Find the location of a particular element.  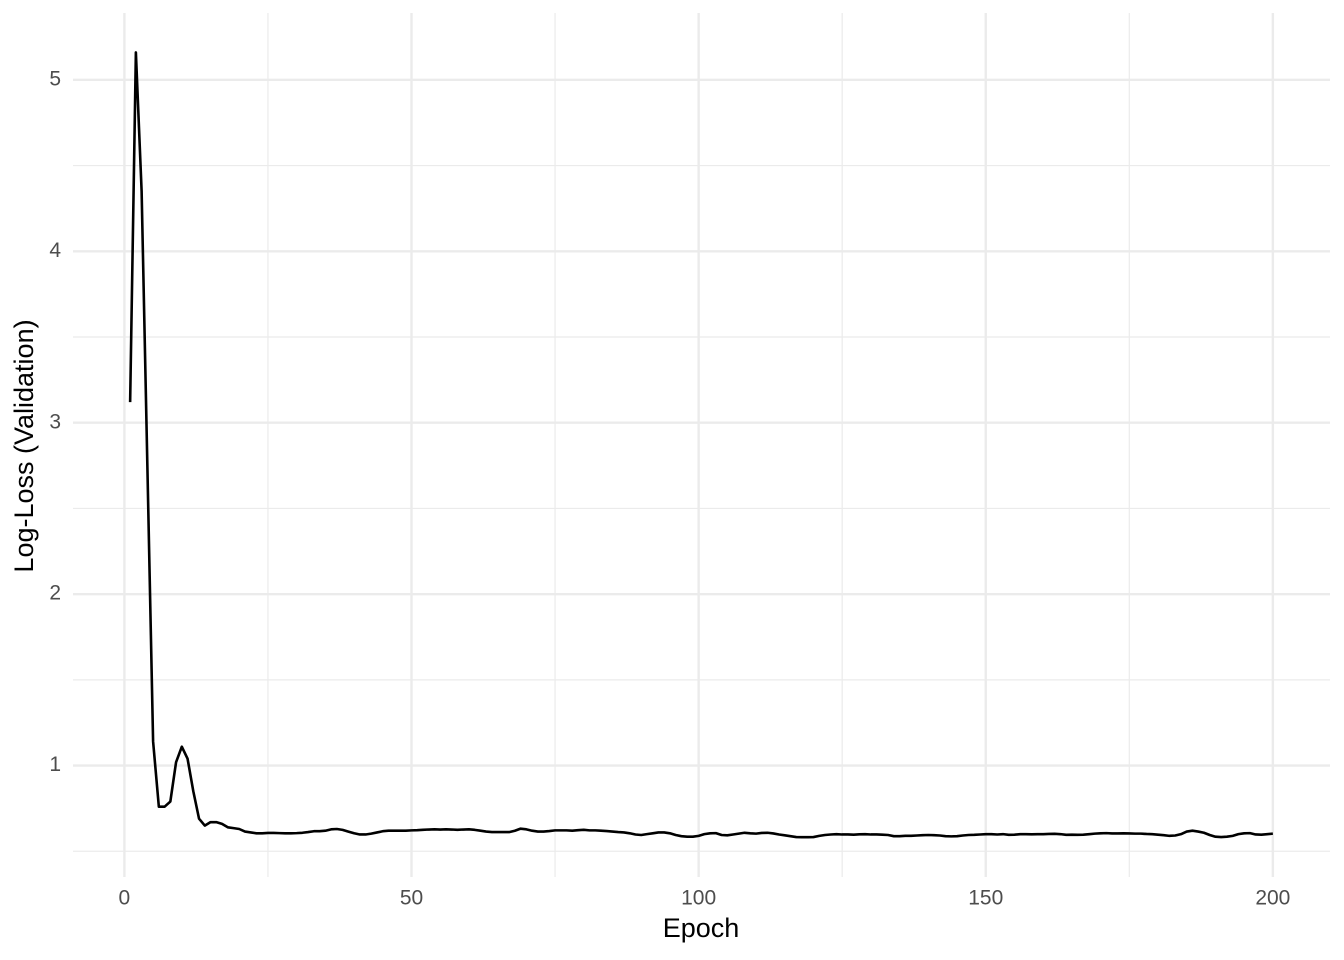

x-tick-label: 0 is located at coordinates (125, 898).